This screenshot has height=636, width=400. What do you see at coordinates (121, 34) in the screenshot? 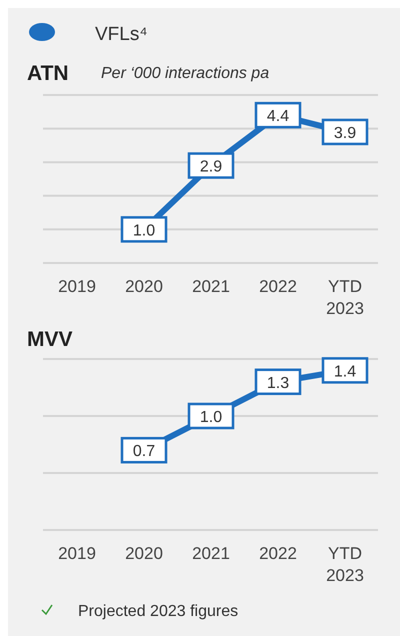
I see `legend-label: VFLs⁴` at bounding box center [121, 34].